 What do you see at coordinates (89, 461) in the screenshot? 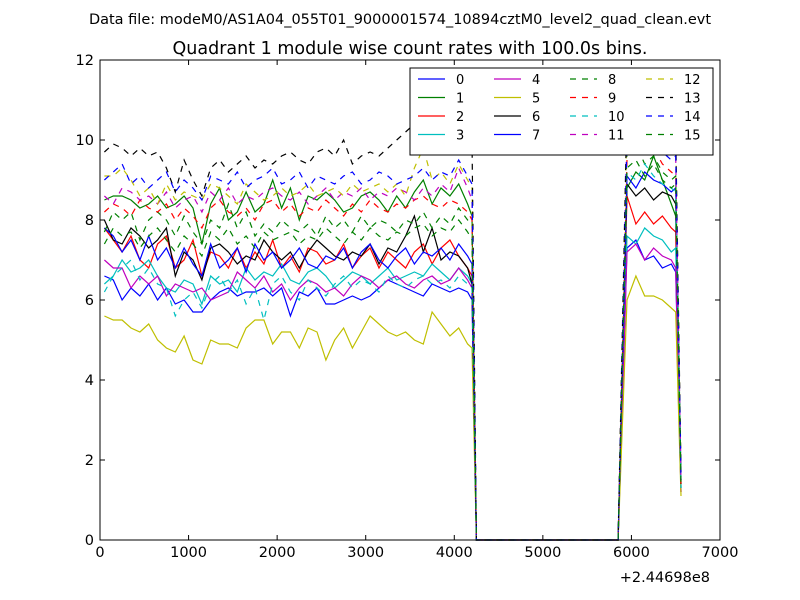
I see `y-tick-label: 2` at bounding box center [89, 461].